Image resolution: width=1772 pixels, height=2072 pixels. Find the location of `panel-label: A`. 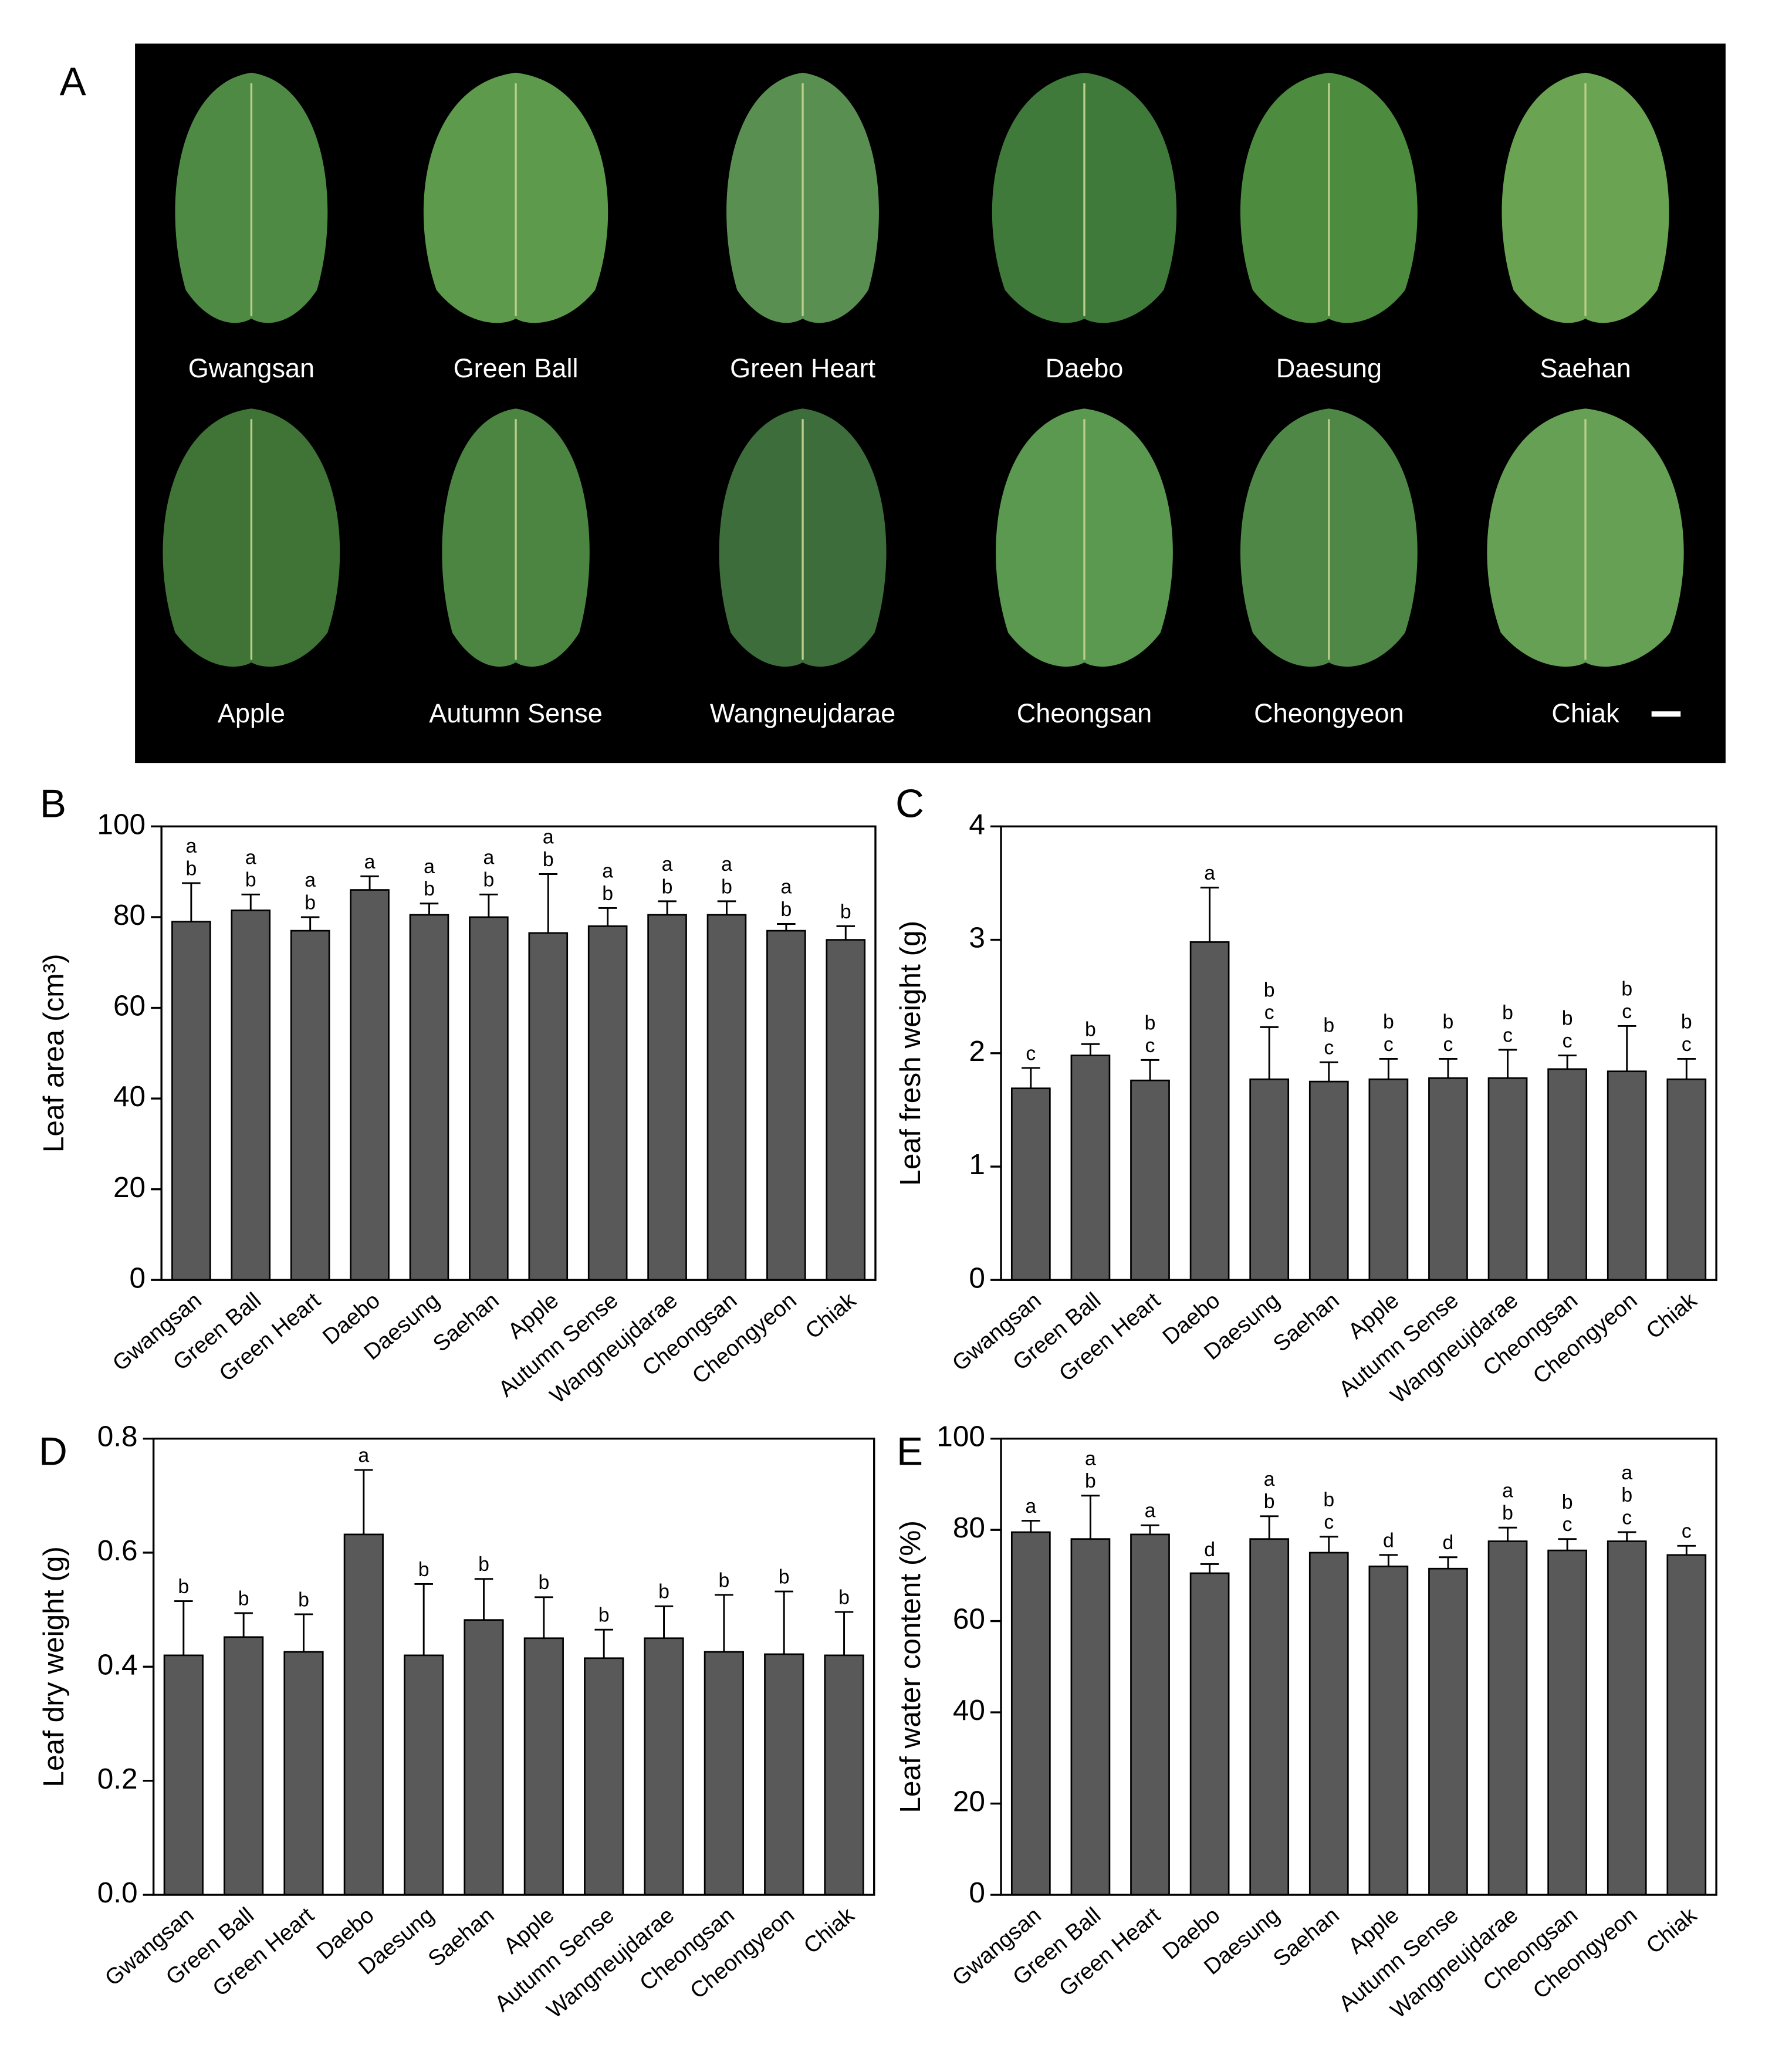

panel-label: A is located at coordinates (73, 82).